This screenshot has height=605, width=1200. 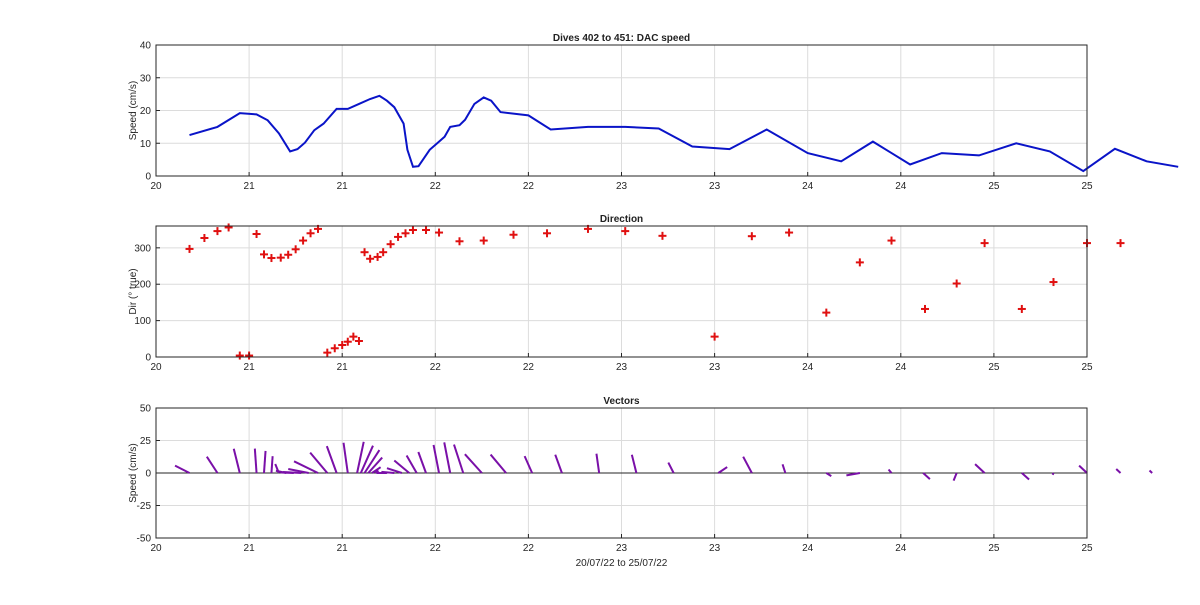 What do you see at coordinates (663, 461) in the screenshot?
I see `vector-sticks` at bounding box center [663, 461].